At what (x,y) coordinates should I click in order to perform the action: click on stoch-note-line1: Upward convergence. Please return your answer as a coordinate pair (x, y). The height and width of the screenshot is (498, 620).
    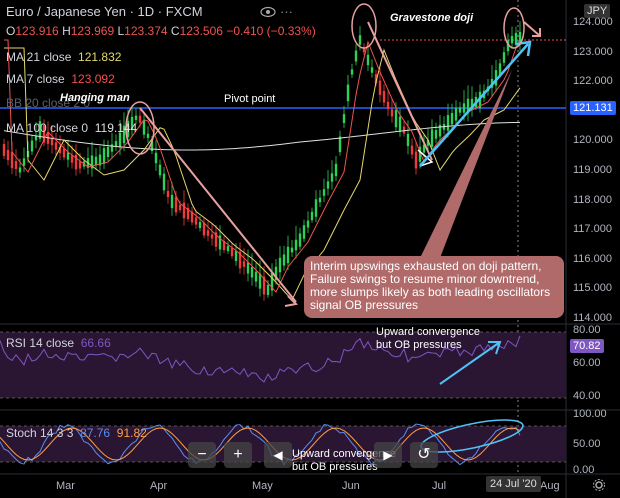
    Looking at the image, I should click on (344, 454).